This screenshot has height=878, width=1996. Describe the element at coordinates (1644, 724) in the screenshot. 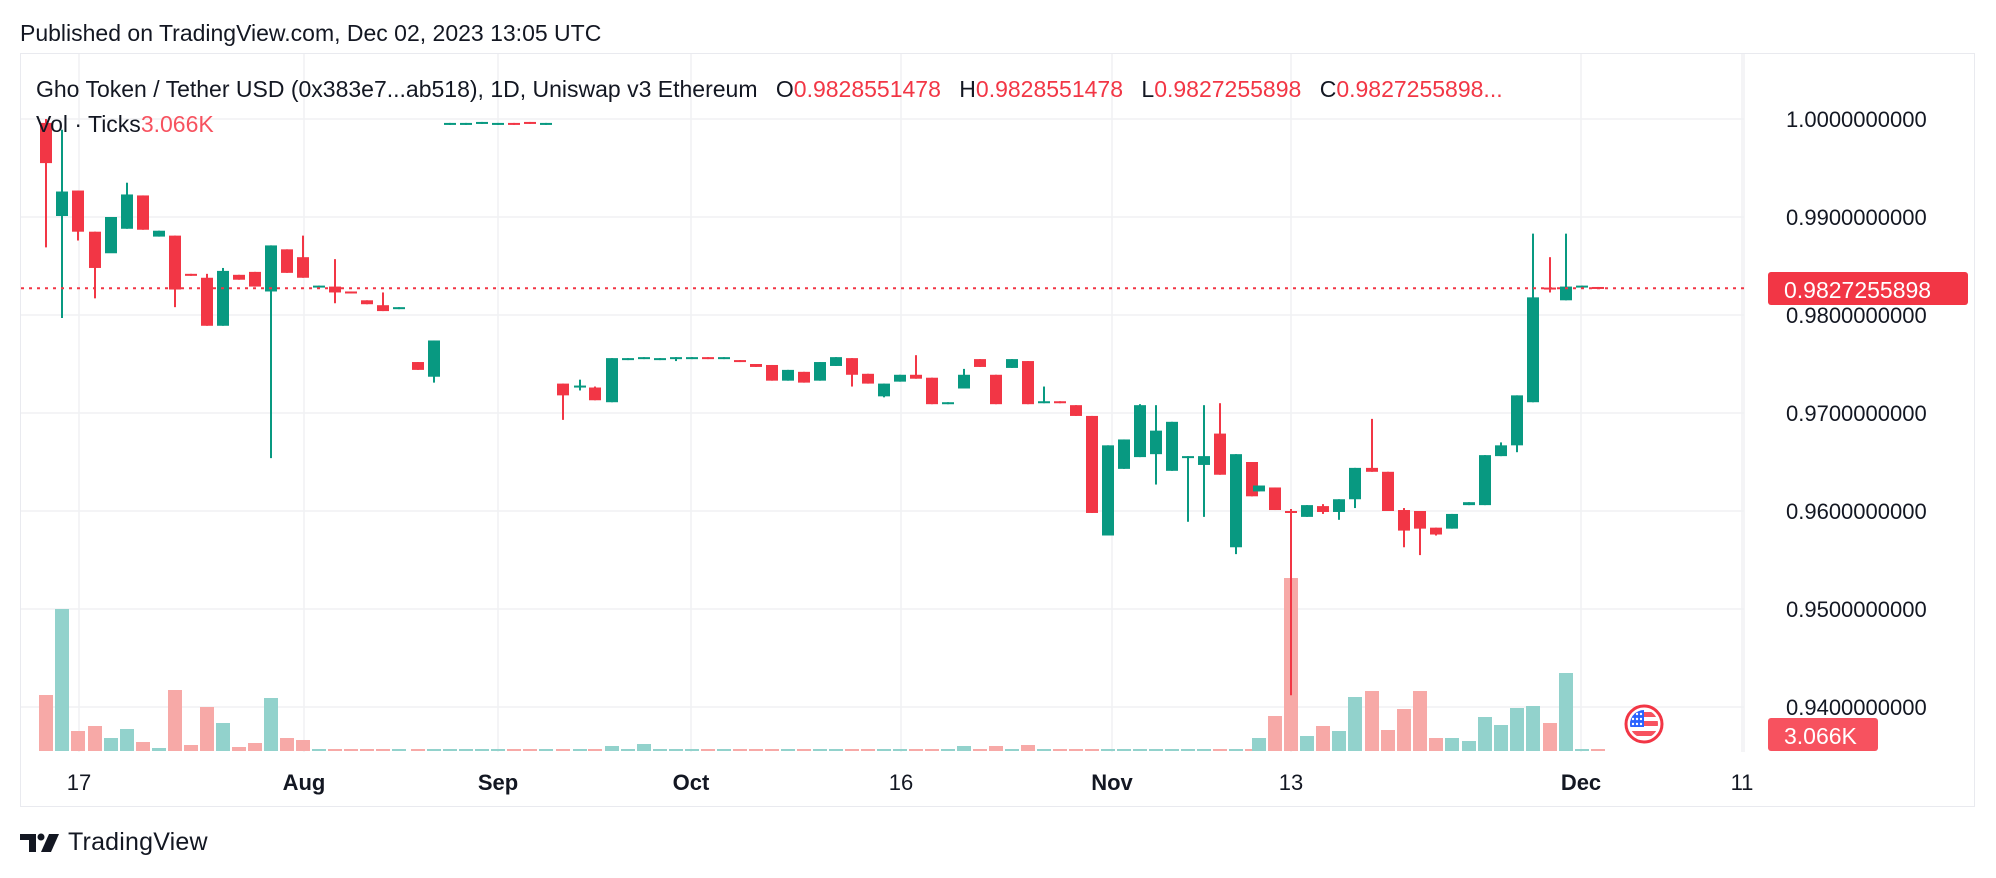

I see `us-flag-icon` at that location.